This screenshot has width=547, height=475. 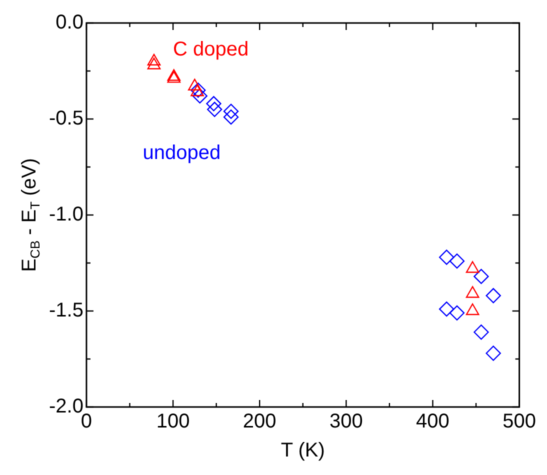 What do you see at coordinates (302, 451) in the screenshot?
I see `x-axis-title: T (K)` at bounding box center [302, 451].